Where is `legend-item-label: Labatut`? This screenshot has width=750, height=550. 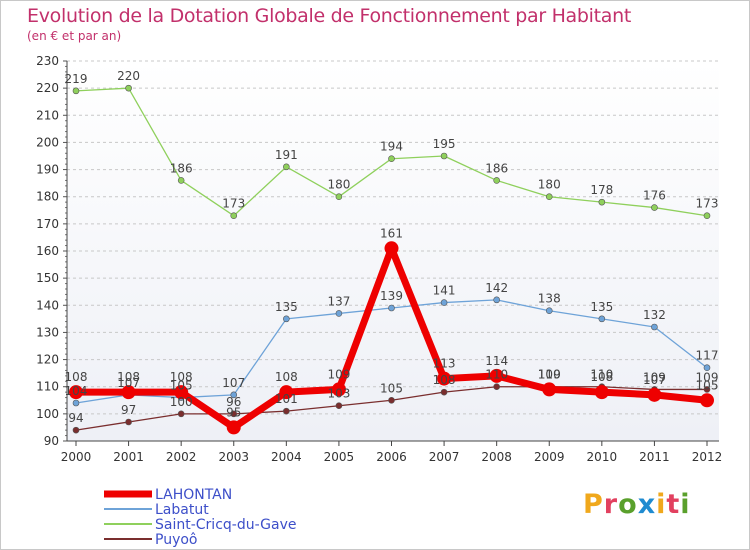
legend-item-label: Labatut is located at coordinates (182, 510).